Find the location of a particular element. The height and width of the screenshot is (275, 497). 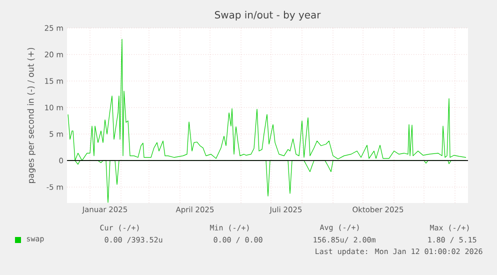

y-axis-title: pages per second in (-) / out (+) is located at coordinates (31, 115).